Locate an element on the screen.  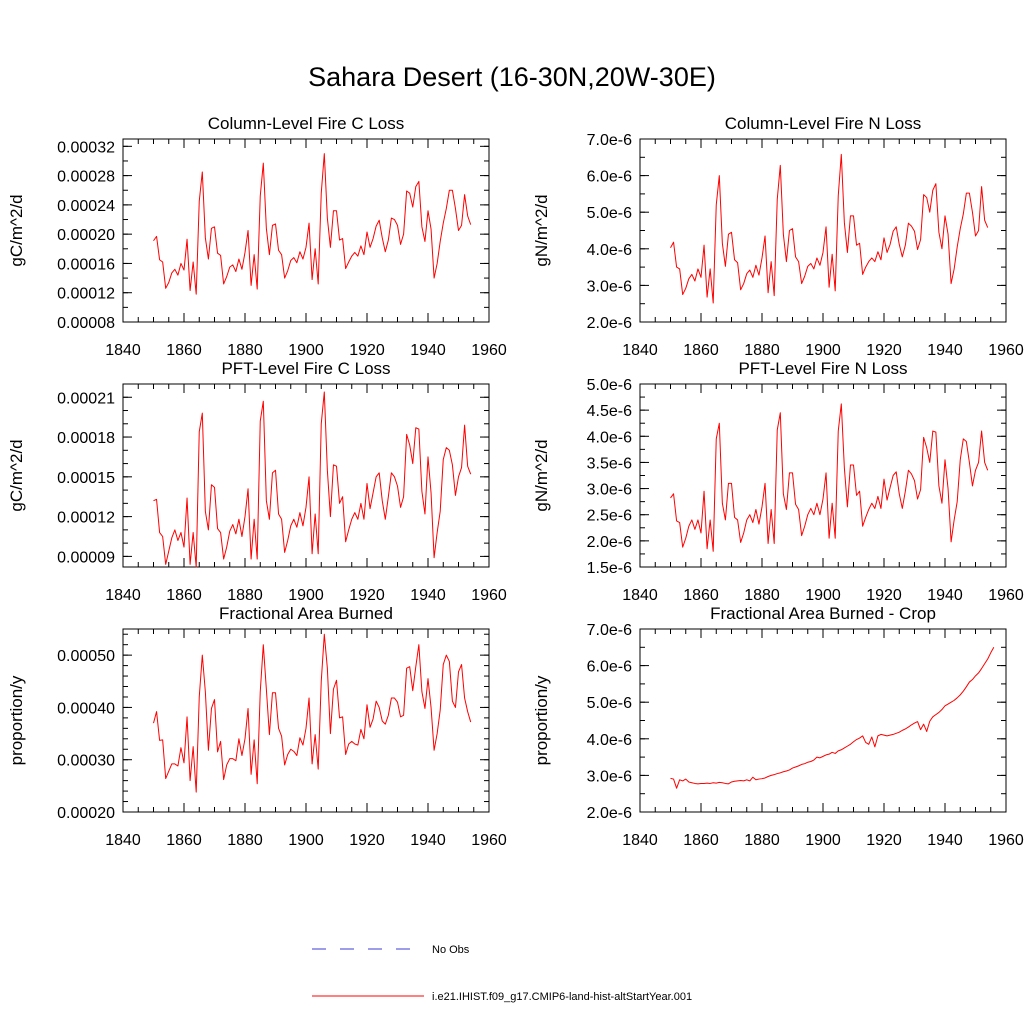
y-tick-label: 4.5e-6 is located at coordinates (609, 411).